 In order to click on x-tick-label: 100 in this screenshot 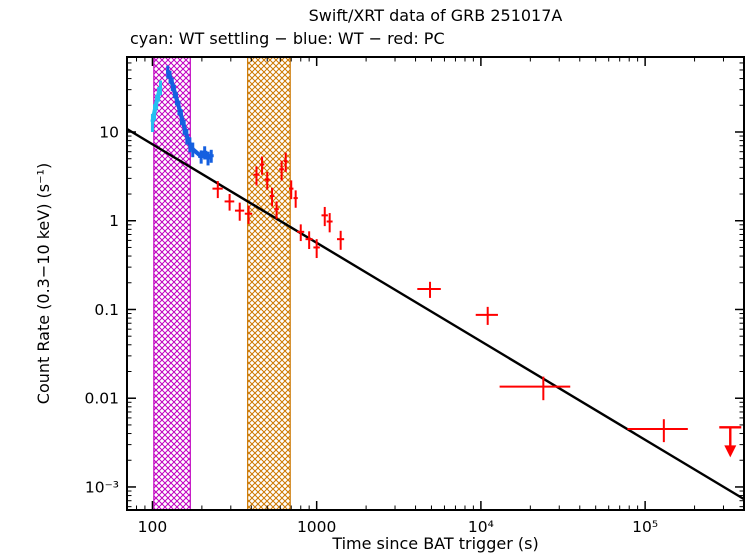, I will do `click(153, 527)`.